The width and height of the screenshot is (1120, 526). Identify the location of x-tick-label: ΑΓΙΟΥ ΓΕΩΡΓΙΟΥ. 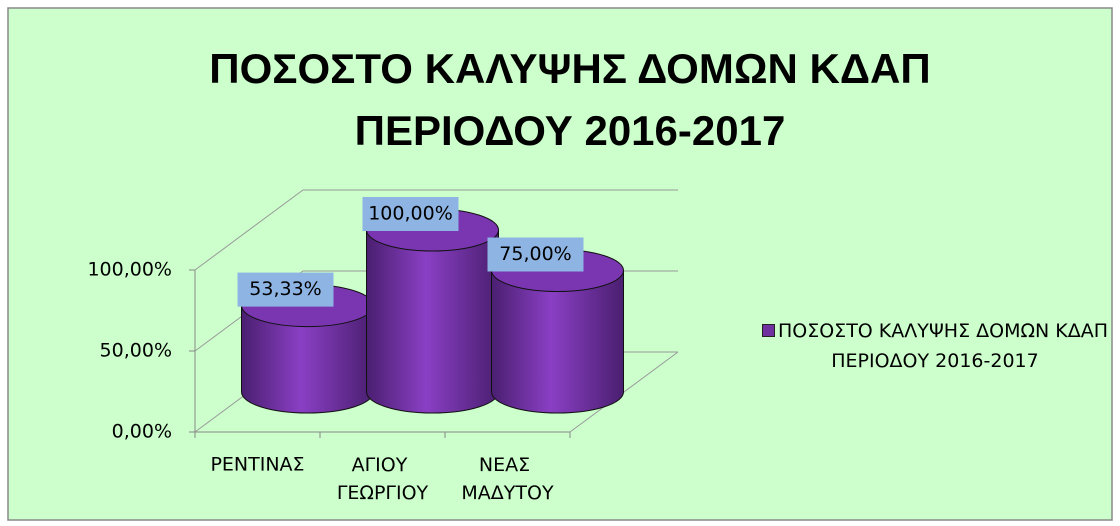
(383, 479).